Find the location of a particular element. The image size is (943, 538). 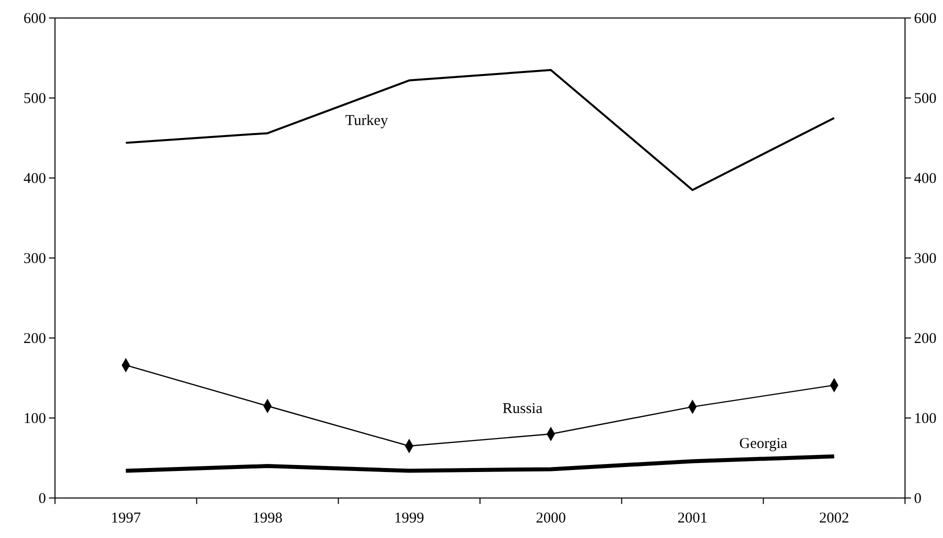

y2-tick-label: 200 is located at coordinates (925, 338).